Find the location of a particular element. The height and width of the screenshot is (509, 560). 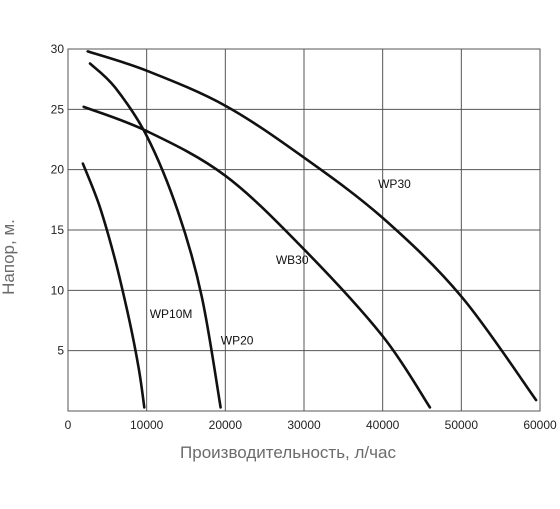

x-tick-label: 60000 is located at coordinates (540, 425).